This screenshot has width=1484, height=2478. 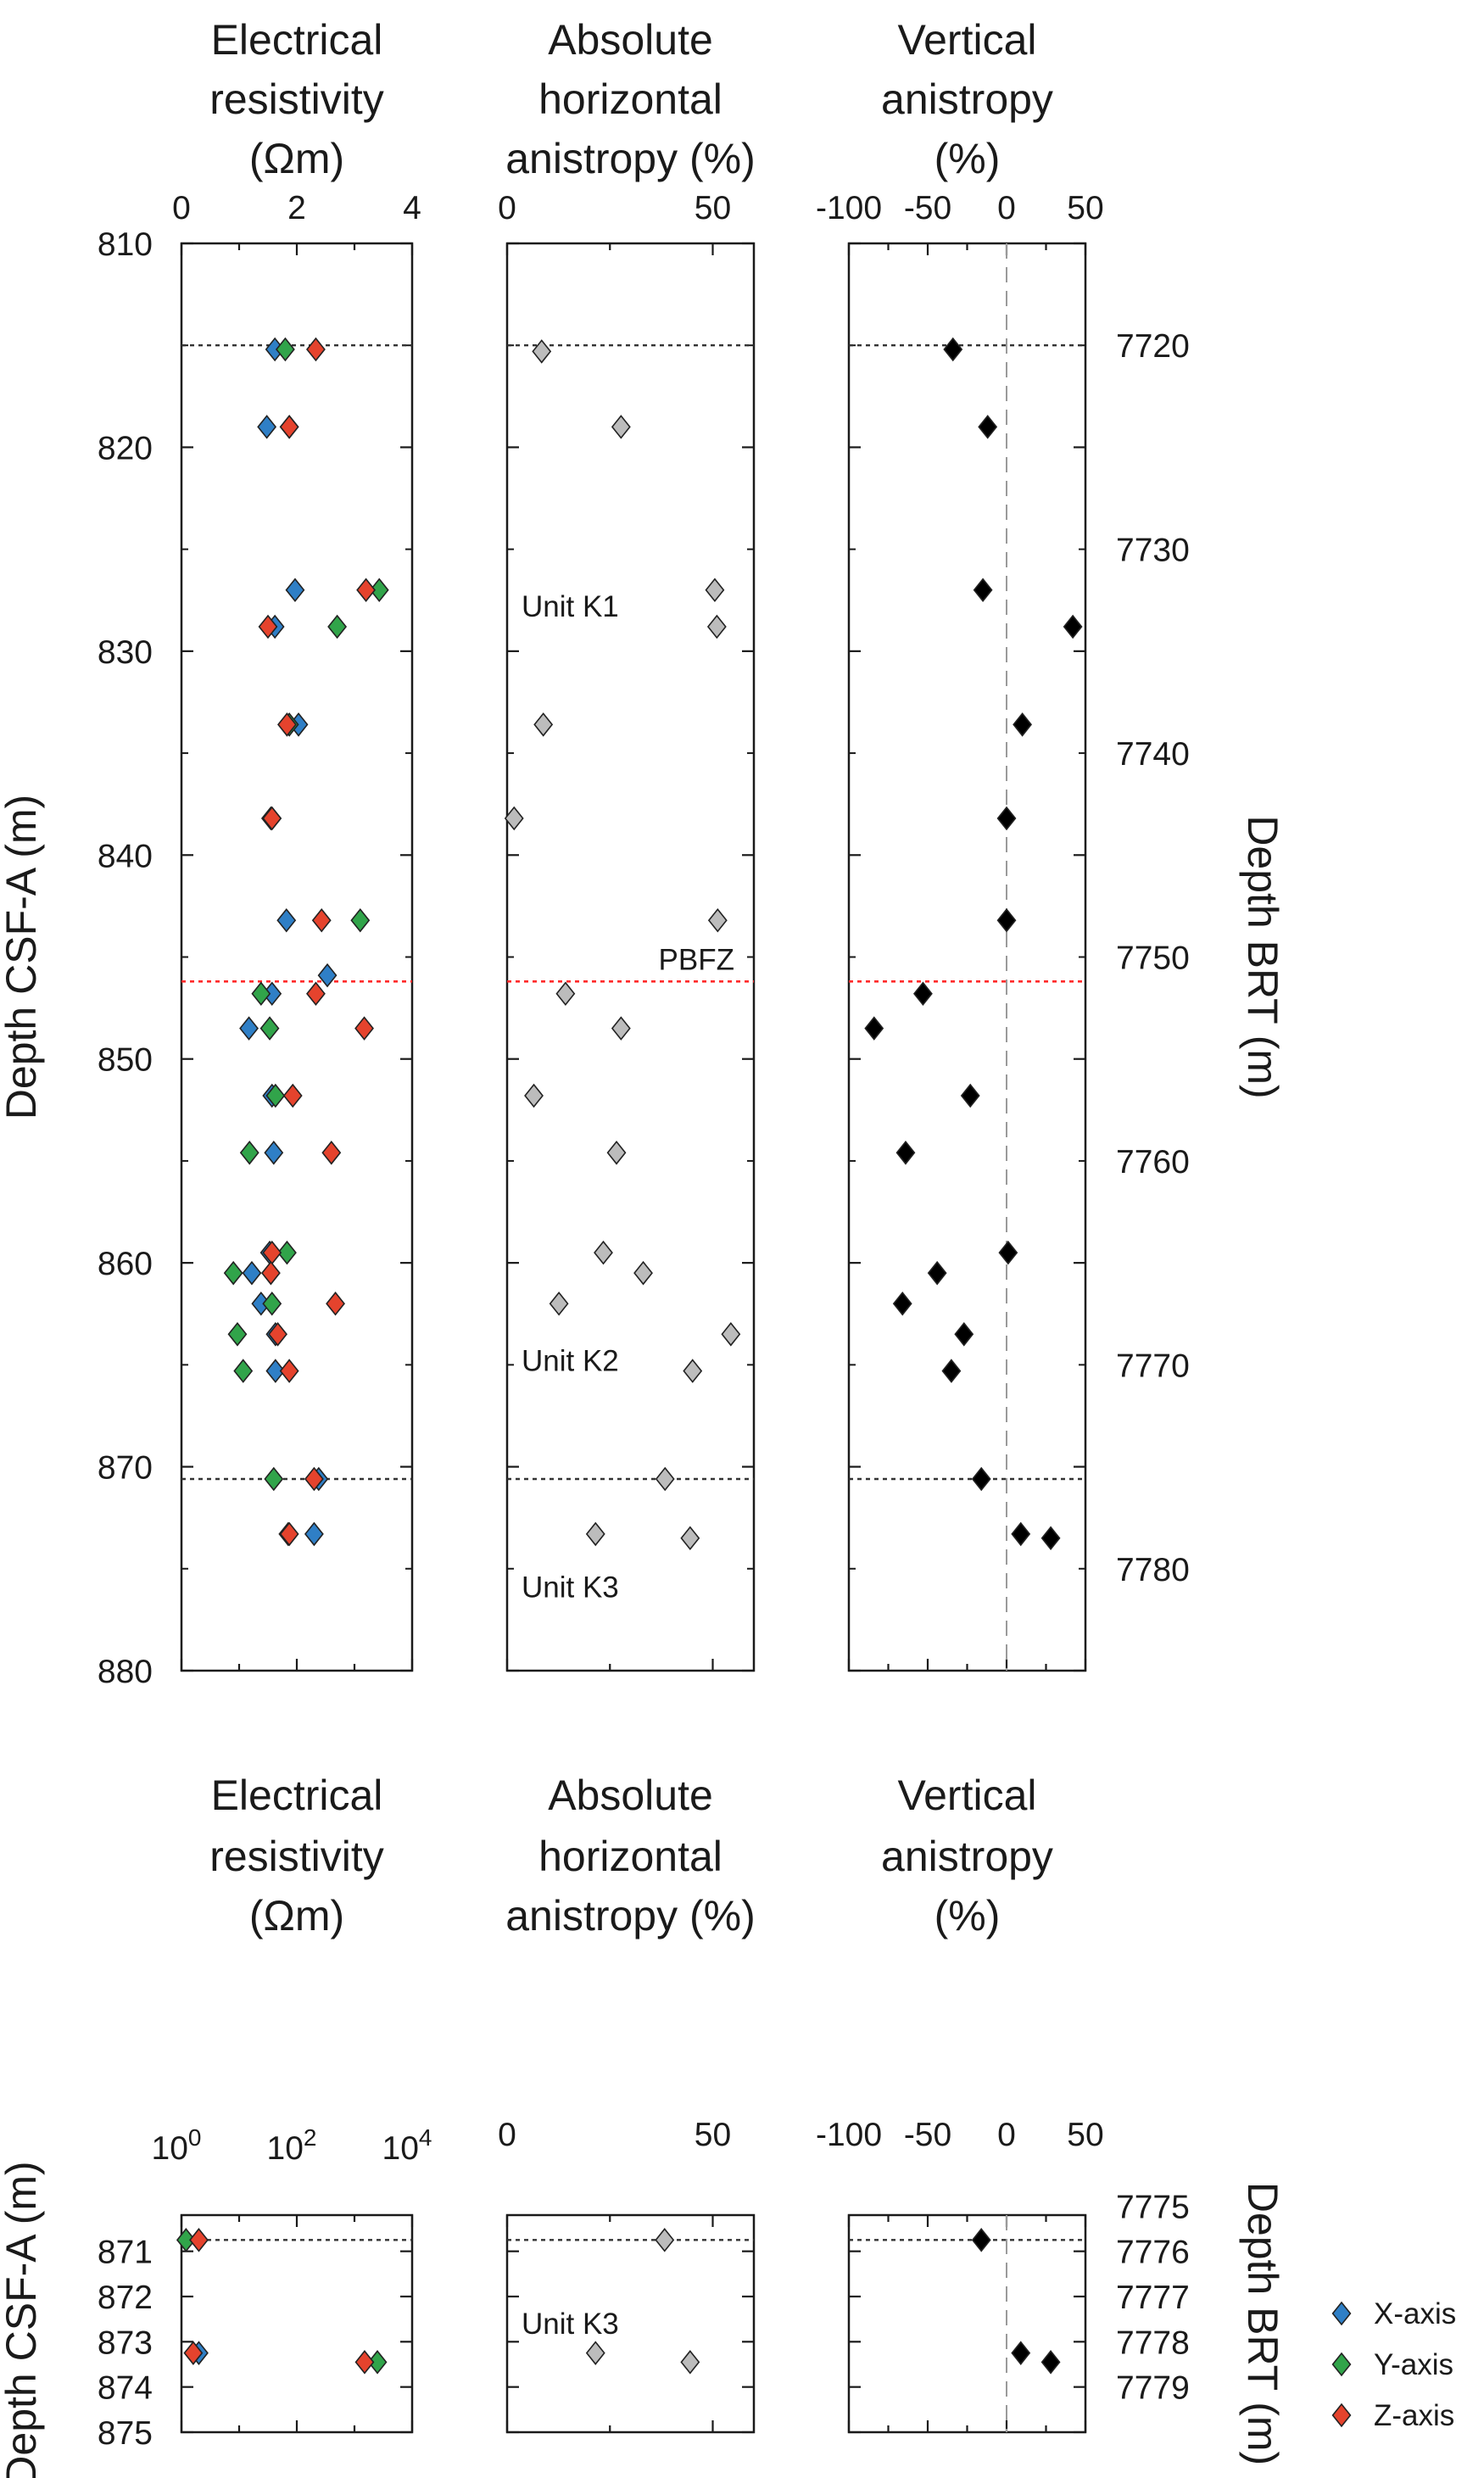 I want to click on depth-tick-label: 820, so click(x=125, y=448).